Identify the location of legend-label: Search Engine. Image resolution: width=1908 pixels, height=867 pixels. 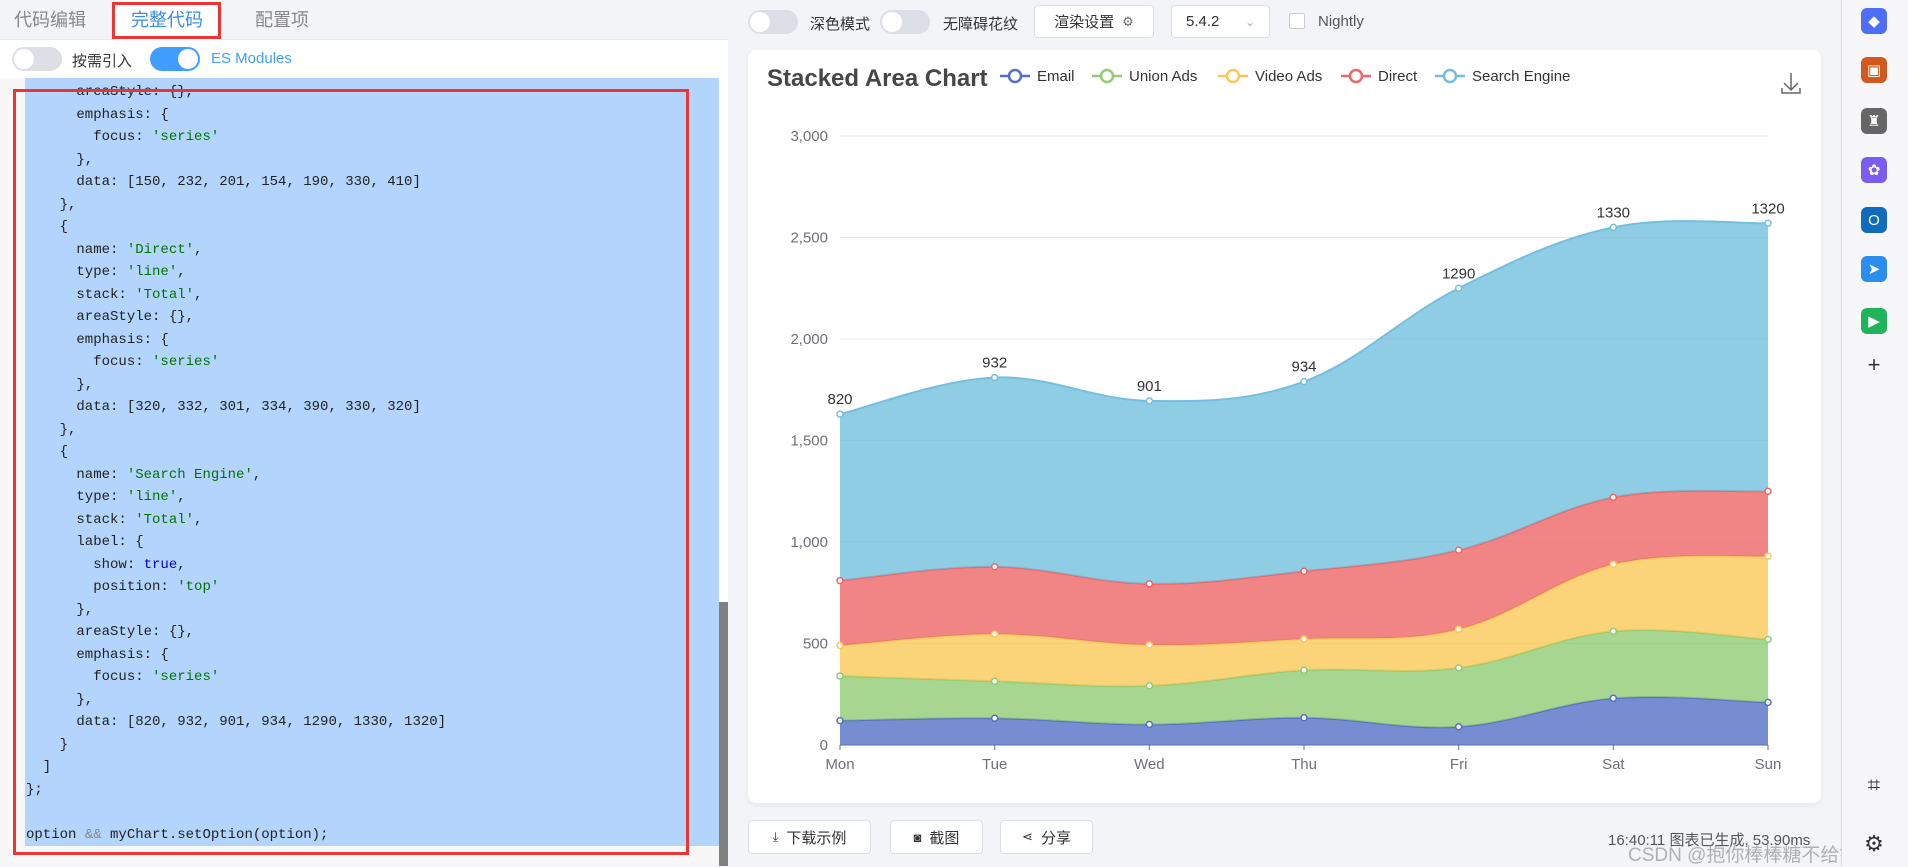
(1521, 76).